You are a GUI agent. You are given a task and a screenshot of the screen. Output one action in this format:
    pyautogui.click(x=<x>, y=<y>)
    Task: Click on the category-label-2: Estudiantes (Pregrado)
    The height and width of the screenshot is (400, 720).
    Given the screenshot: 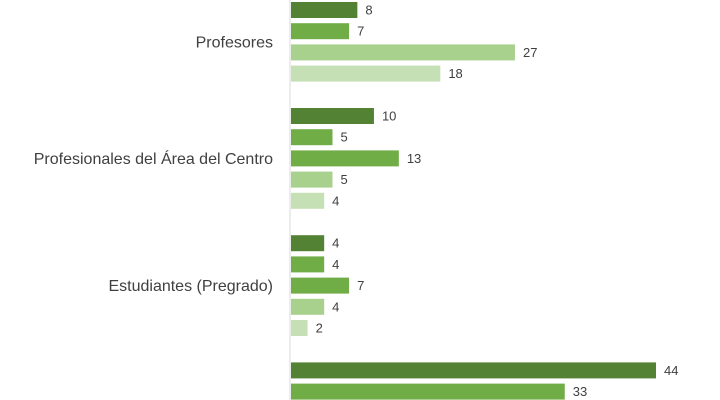 What is the action you would take?
    pyautogui.click(x=190, y=286)
    